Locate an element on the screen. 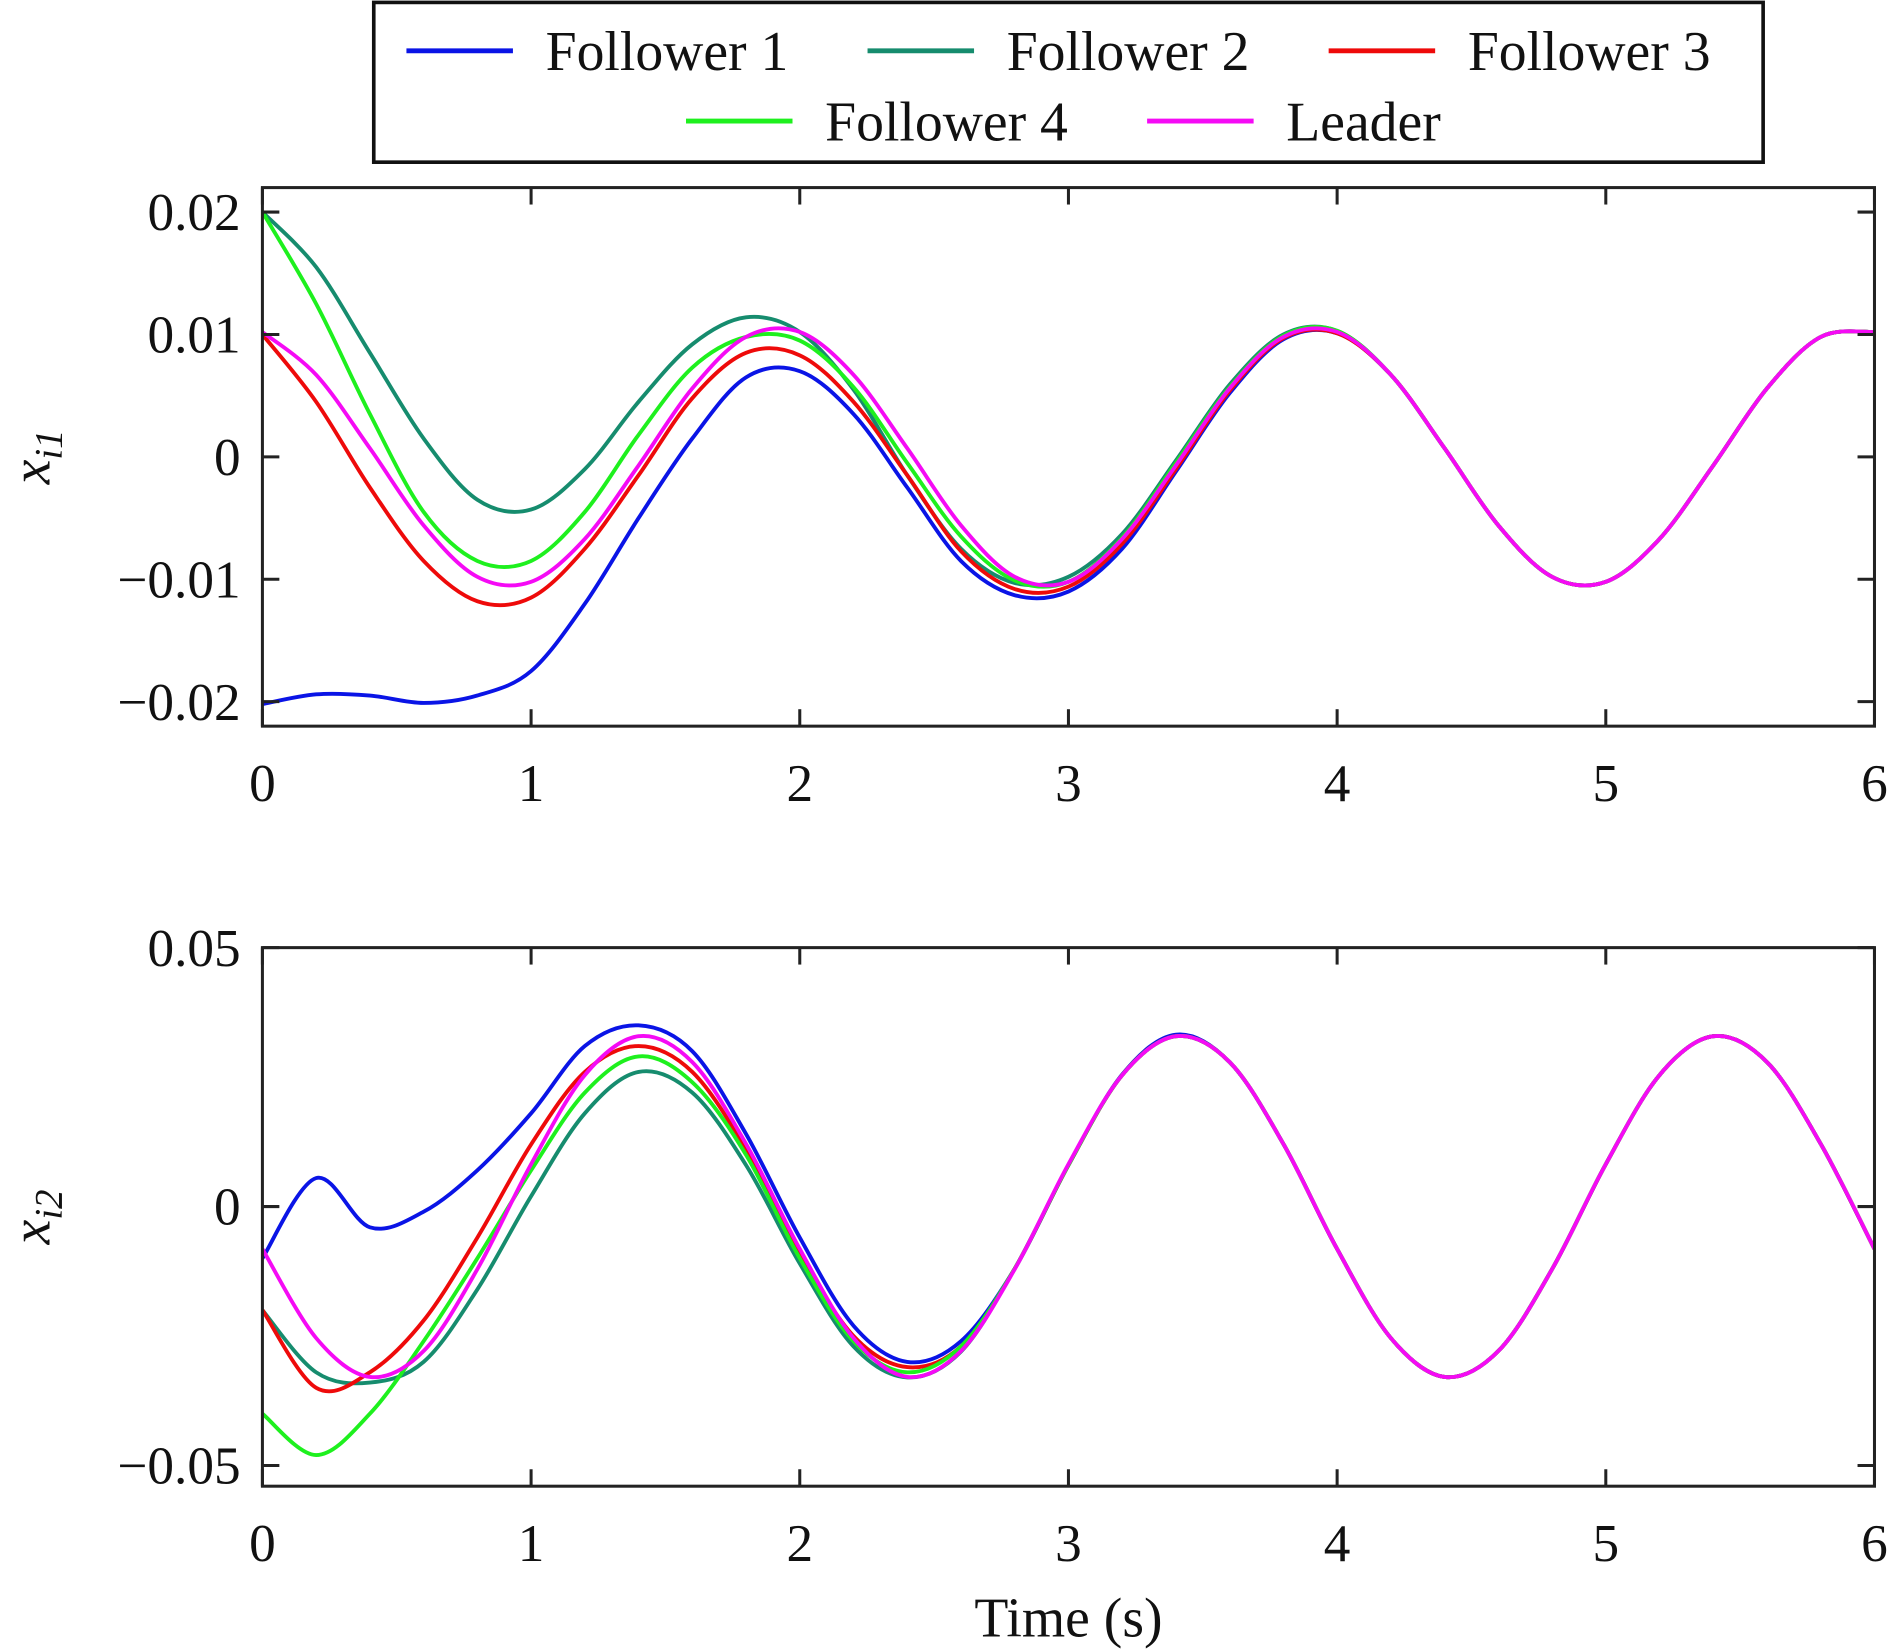 The height and width of the screenshot is (1652, 1890). legend-item: Follower 1 is located at coordinates (597, 52).